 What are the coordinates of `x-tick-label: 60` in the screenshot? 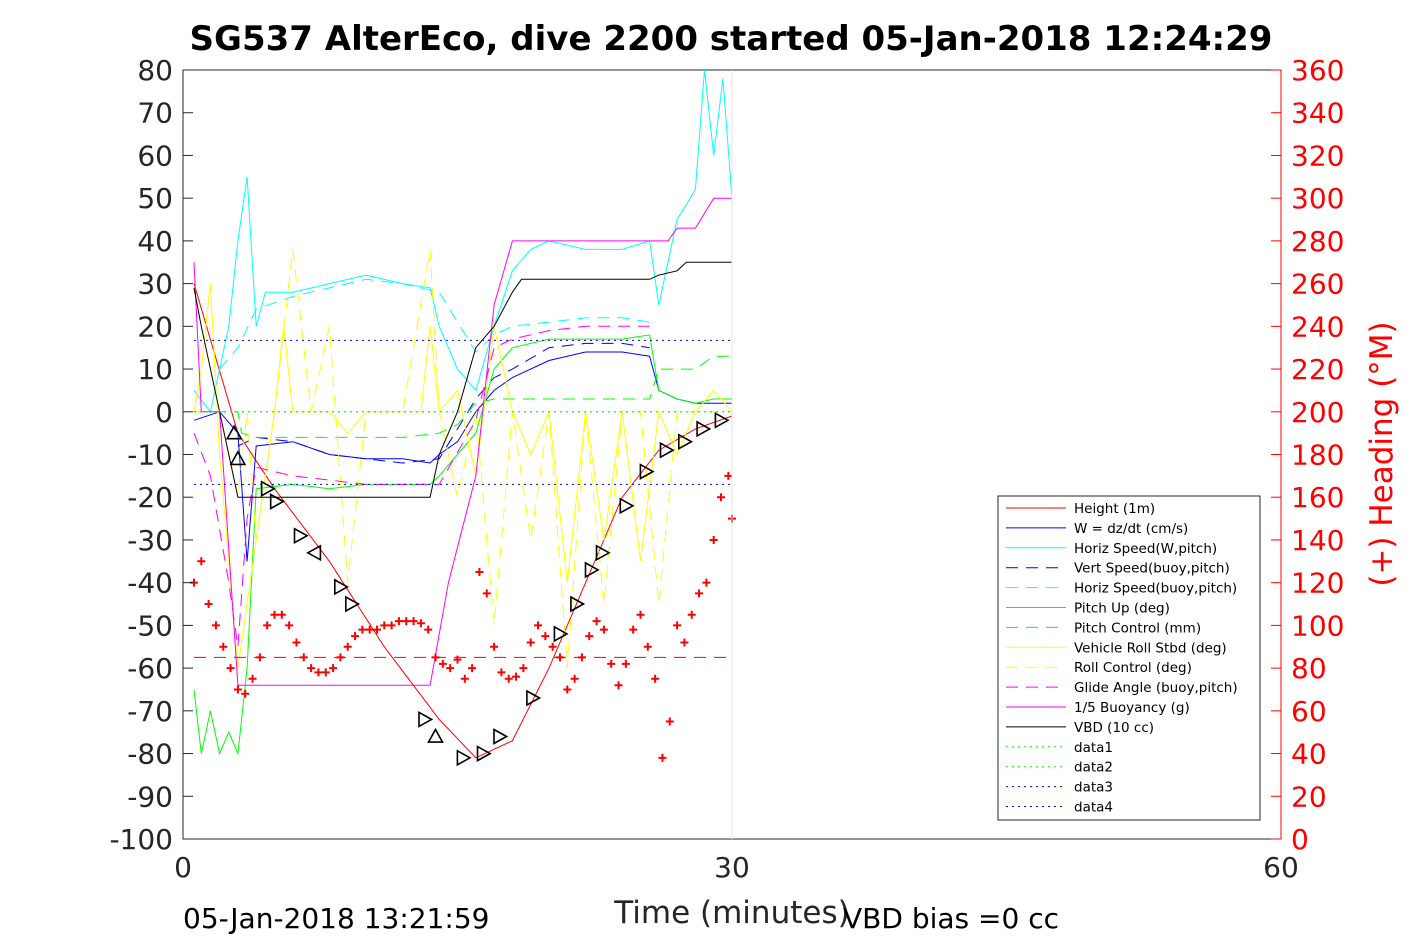 It's located at (1281, 867).